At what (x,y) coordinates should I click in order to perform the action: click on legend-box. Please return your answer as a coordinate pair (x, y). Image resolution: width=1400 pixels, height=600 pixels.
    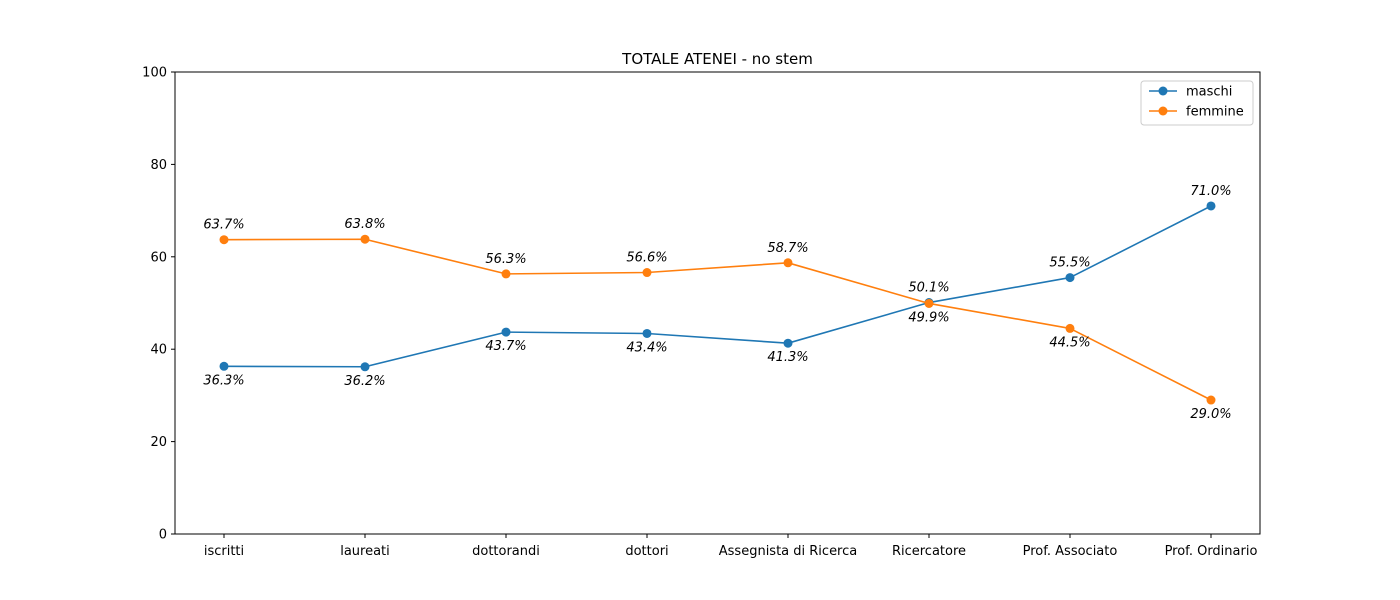
    Looking at the image, I should click on (1197, 103).